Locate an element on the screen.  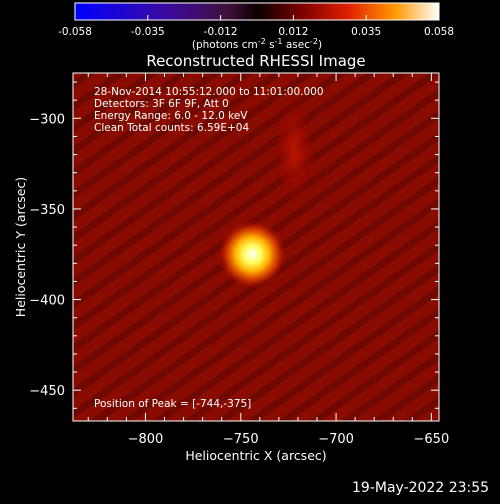
colorbar-ticks: -0.058 -0.035 -0.012 0.012 0.035 0.058 is located at coordinates (256, 26).